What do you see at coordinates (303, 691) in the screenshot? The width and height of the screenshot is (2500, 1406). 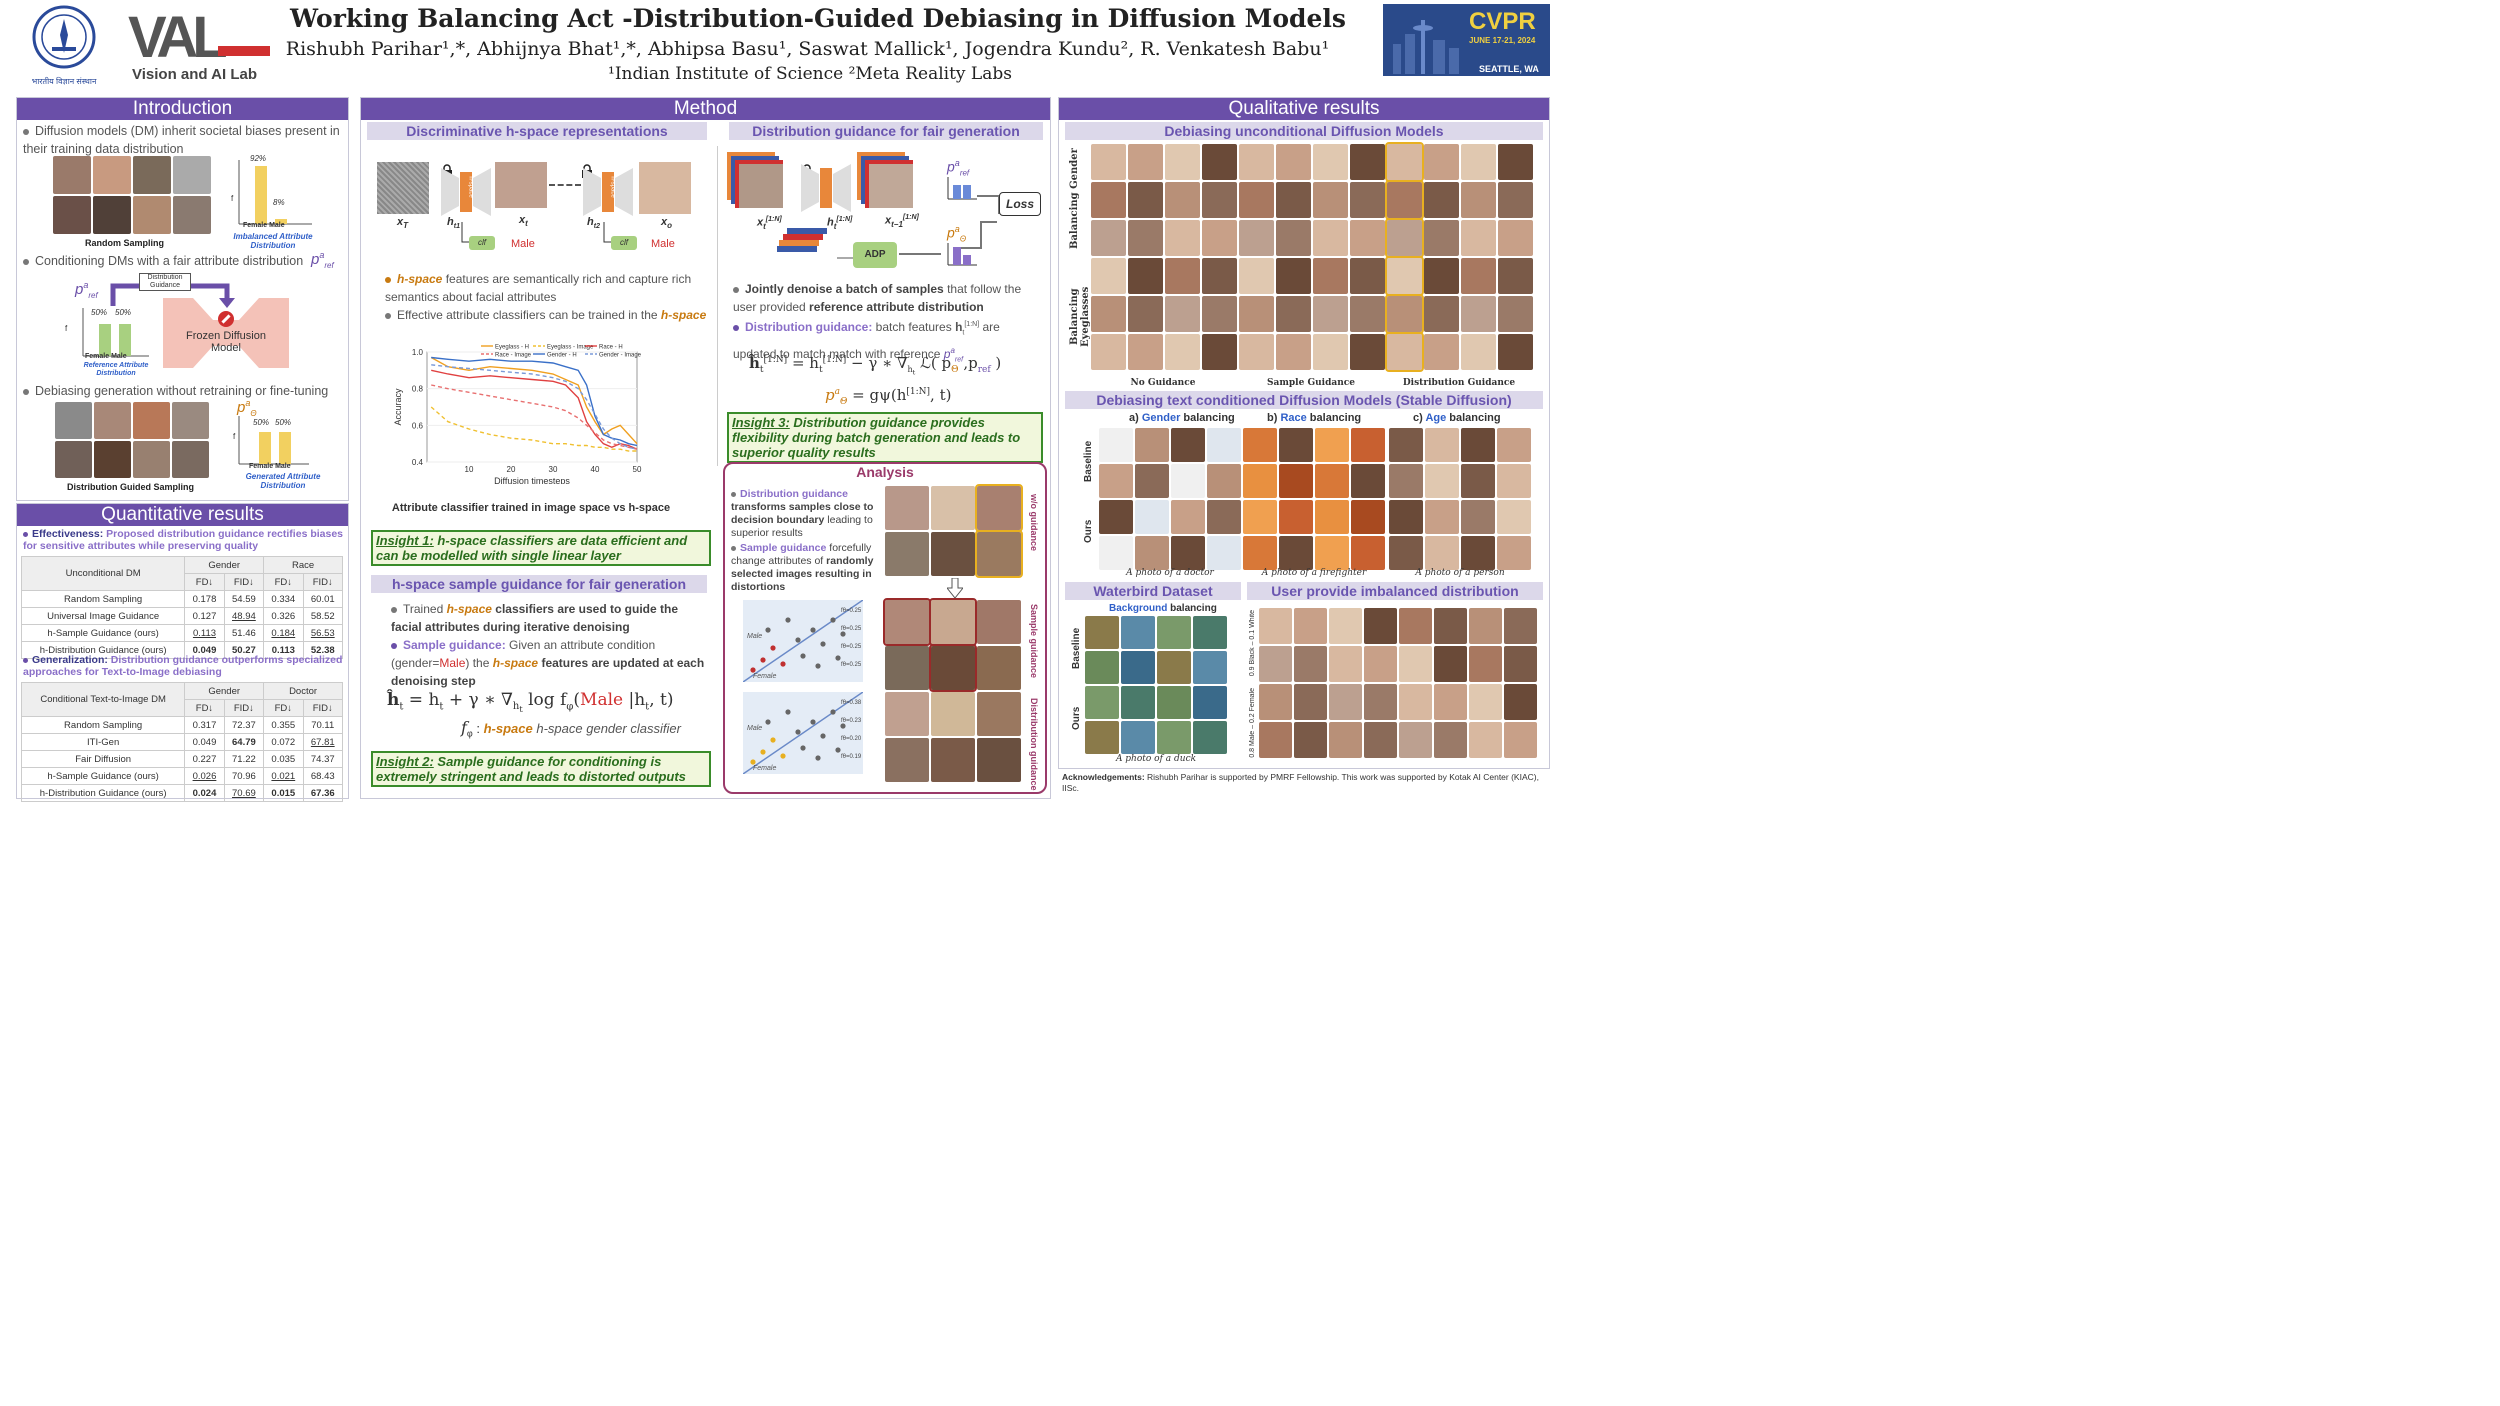 I see `table-header: Doctor` at bounding box center [303, 691].